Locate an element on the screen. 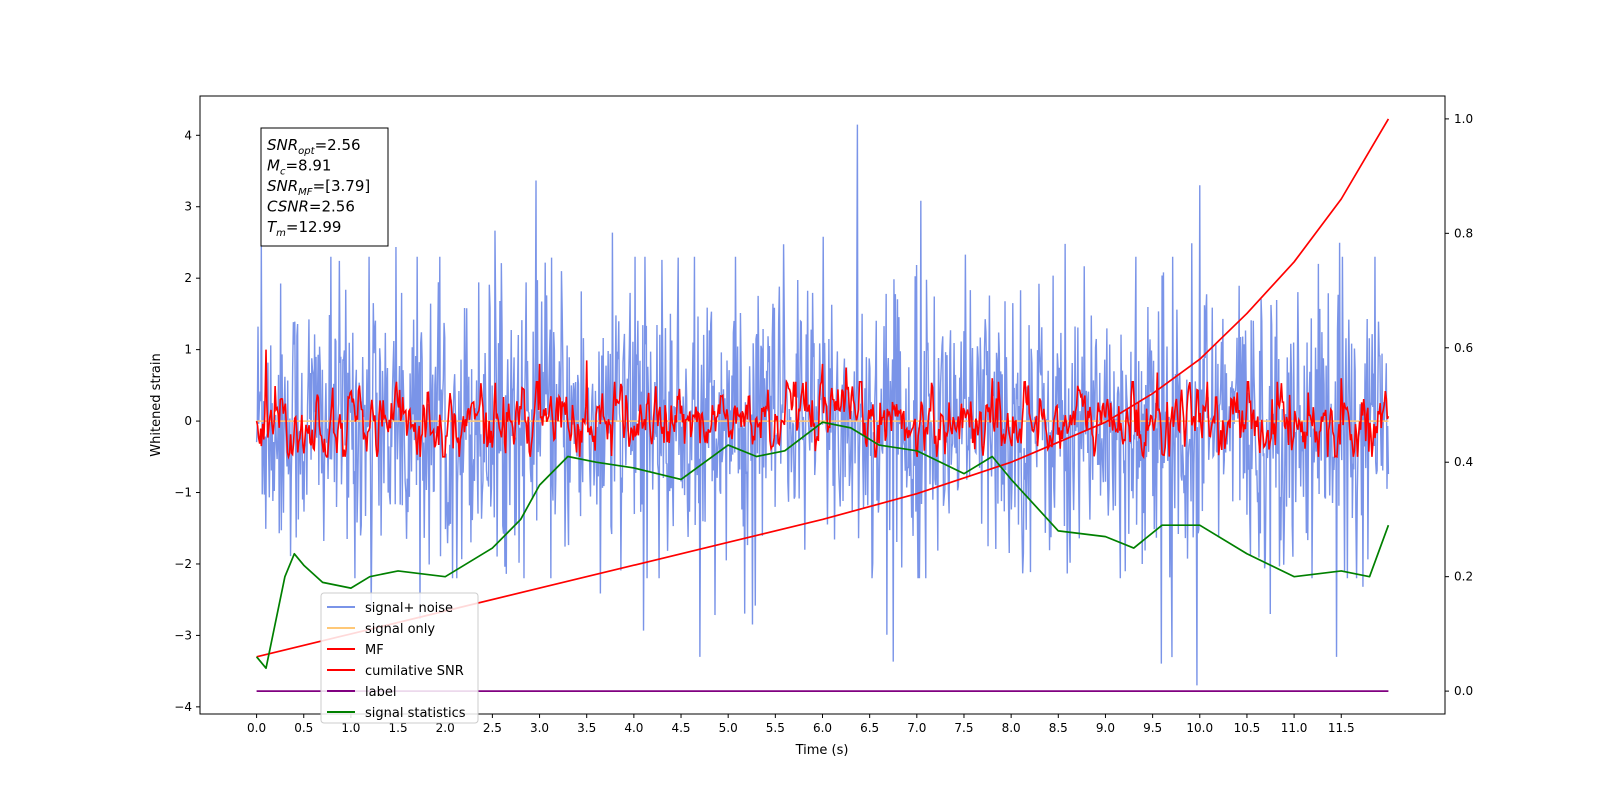 This screenshot has height=800, width=1600. y-axis-left: −4 −3 −2 −1 0 1 2 3 4 is located at coordinates (187, 421).